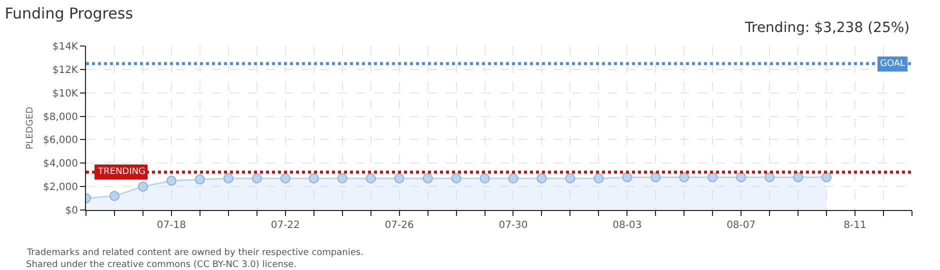 The height and width of the screenshot is (270, 940). Describe the element at coordinates (741, 225) in the screenshot. I see `x-tick-label: 08-07` at that location.